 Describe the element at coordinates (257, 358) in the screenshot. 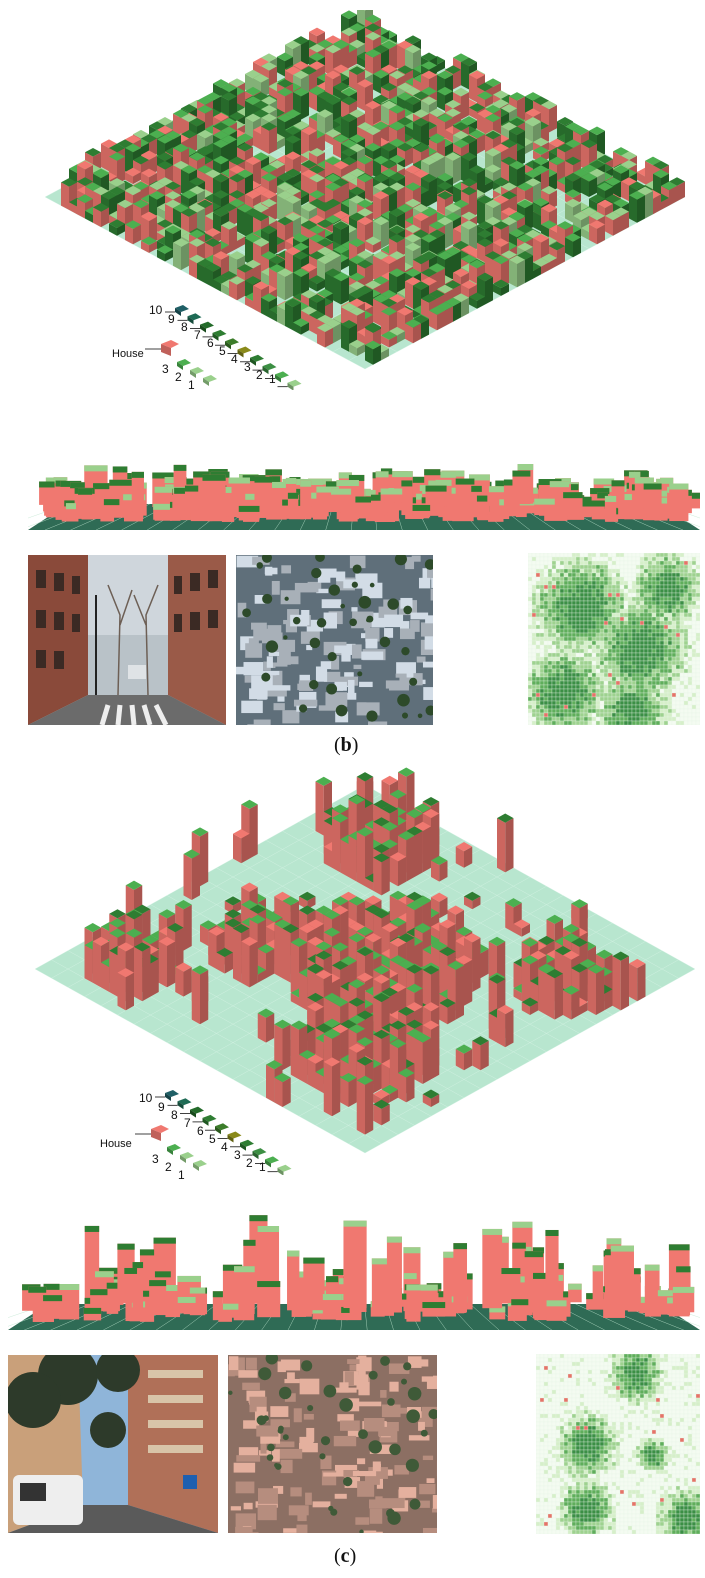

I see `legend-tree-block` at that location.